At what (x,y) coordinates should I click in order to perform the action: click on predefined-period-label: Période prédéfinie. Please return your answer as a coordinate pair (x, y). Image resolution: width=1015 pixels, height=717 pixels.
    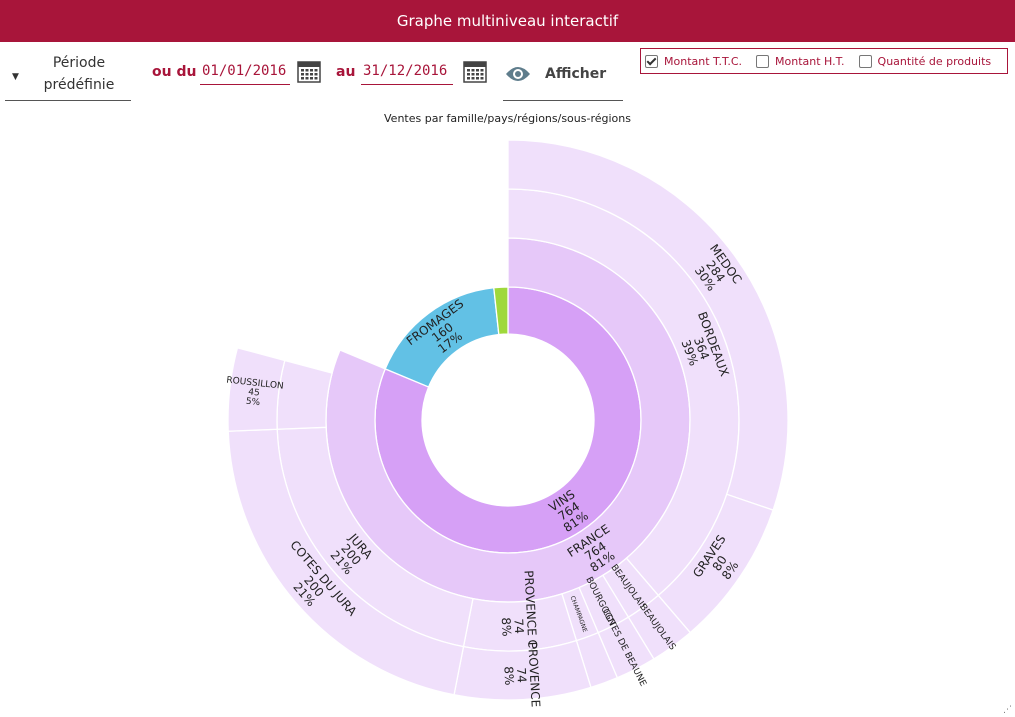
    Looking at the image, I should click on (79, 74).